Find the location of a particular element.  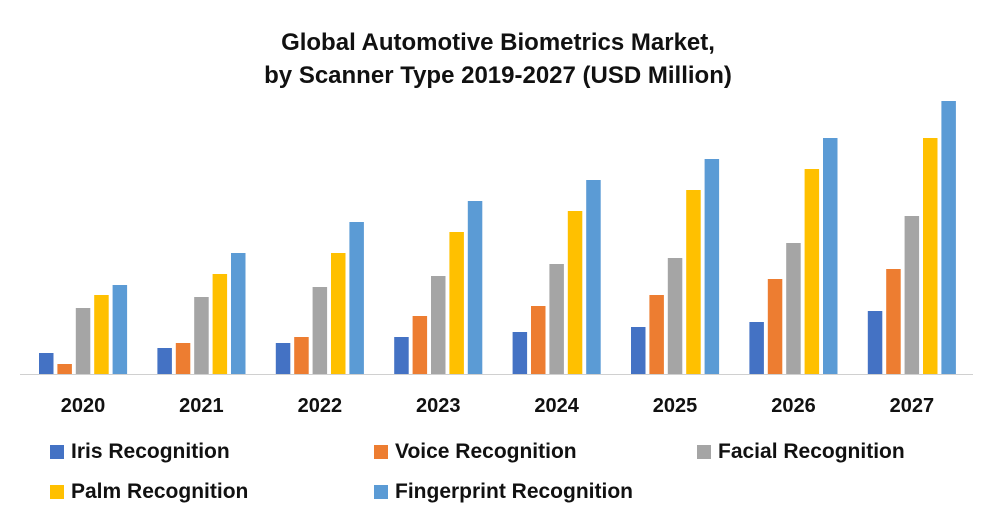

bar-voice-recognition-2020 is located at coordinates (64, 369).